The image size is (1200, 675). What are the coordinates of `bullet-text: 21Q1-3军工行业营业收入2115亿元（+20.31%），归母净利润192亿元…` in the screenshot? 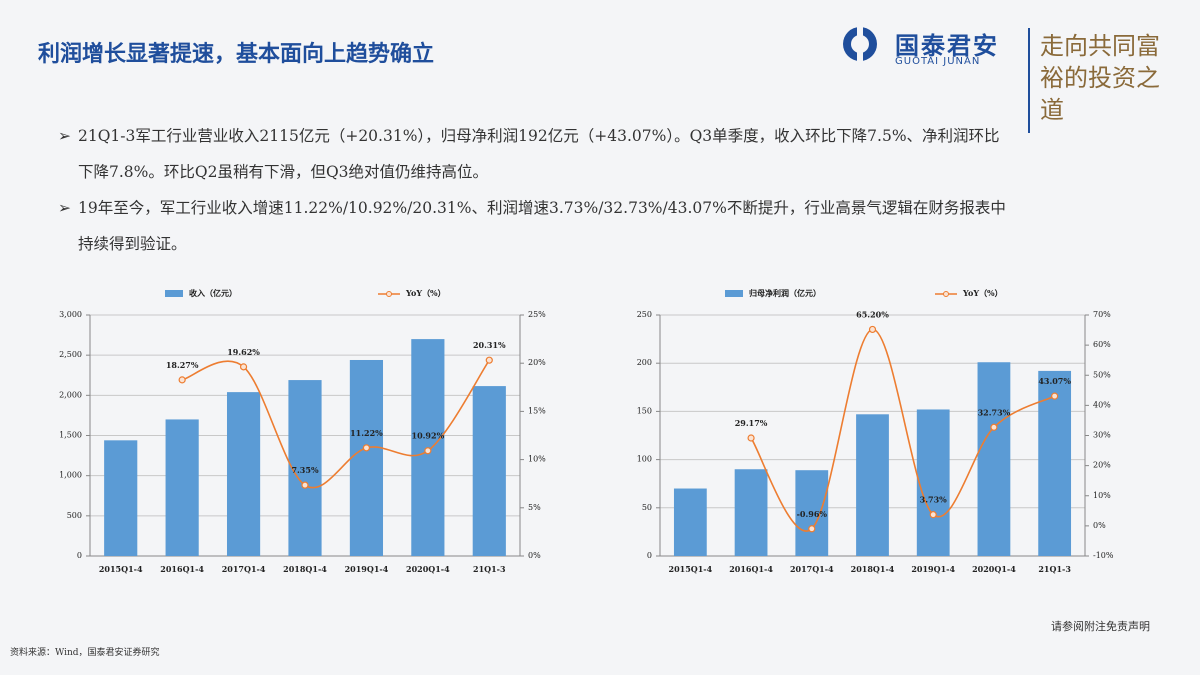 It's located at (539, 154).